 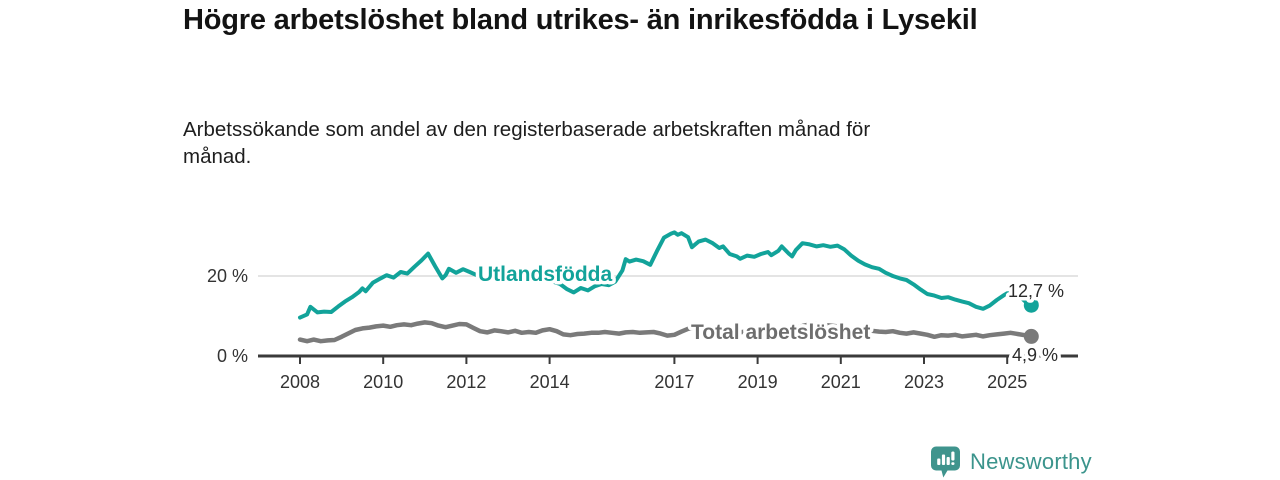 What do you see at coordinates (780, 332) in the screenshot?
I see `series-label-total-arbetsloshet: Total arbetslöshet` at bounding box center [780, 332].